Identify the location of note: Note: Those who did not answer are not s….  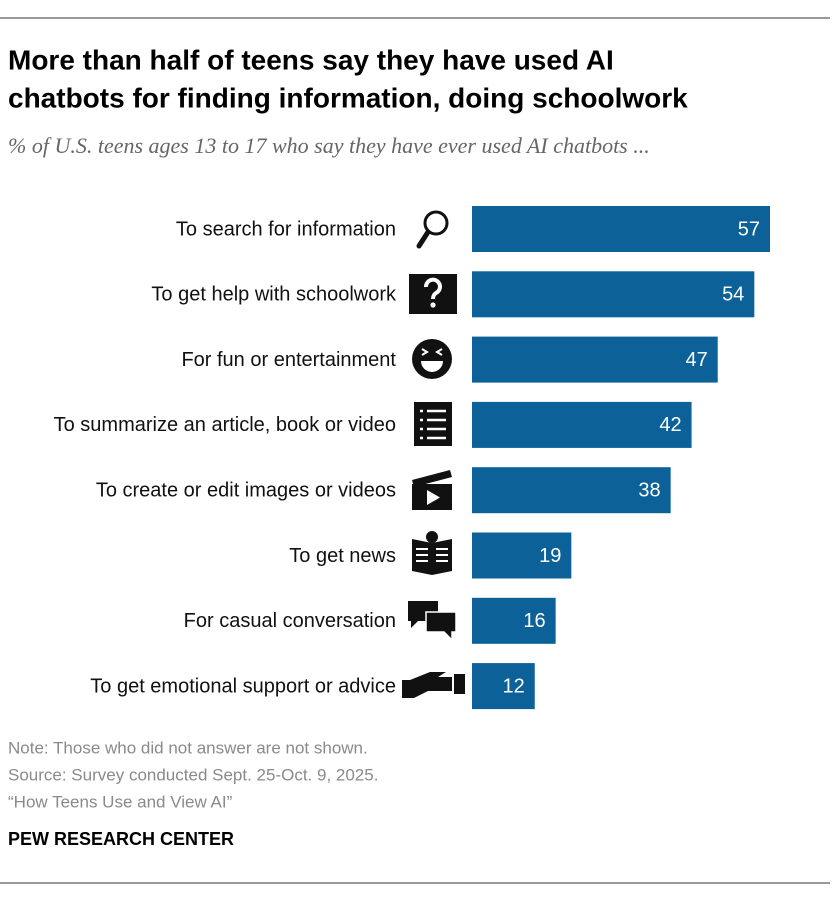
(188, 747).